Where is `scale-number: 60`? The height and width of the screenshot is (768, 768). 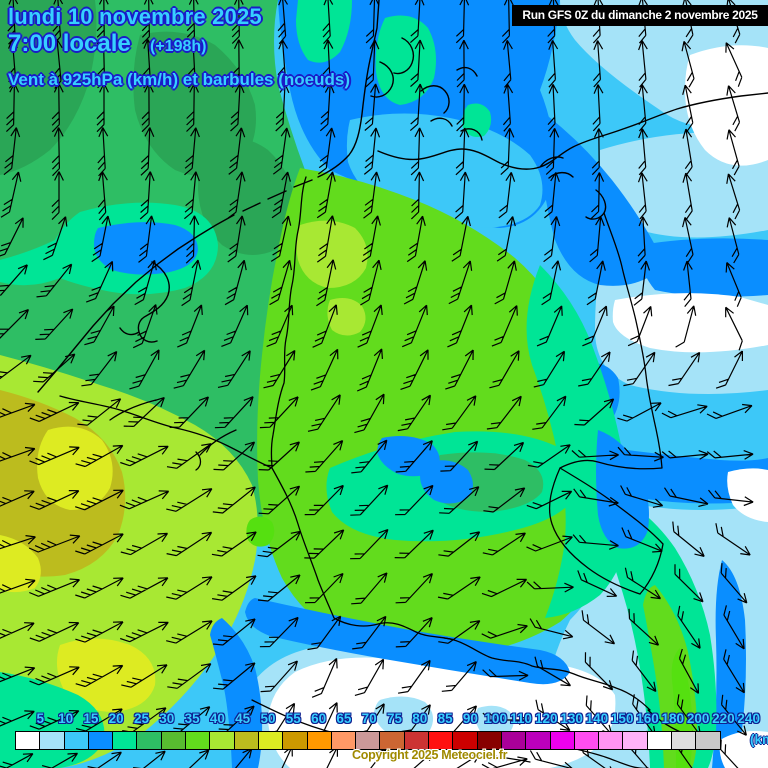
scale-number: 60 is located at coordinates (319, 718).